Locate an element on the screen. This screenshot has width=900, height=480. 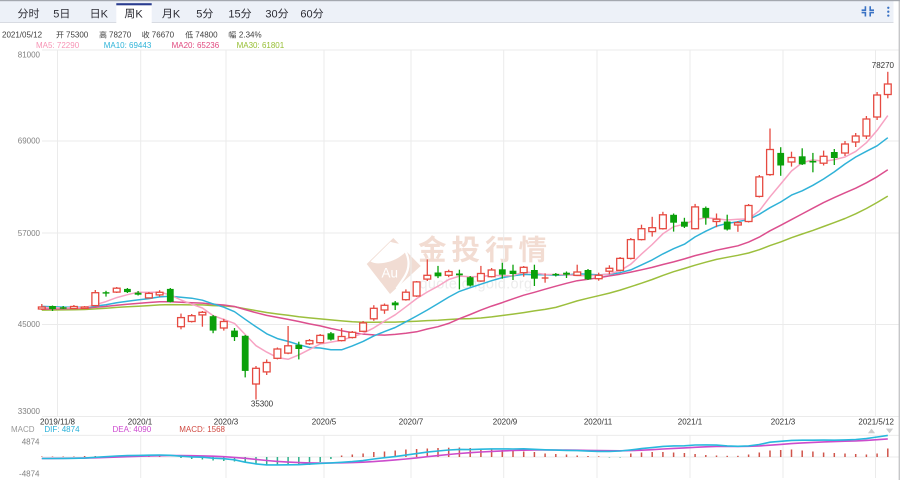
svg-text: 35300 is located at coordinates (262, 403).